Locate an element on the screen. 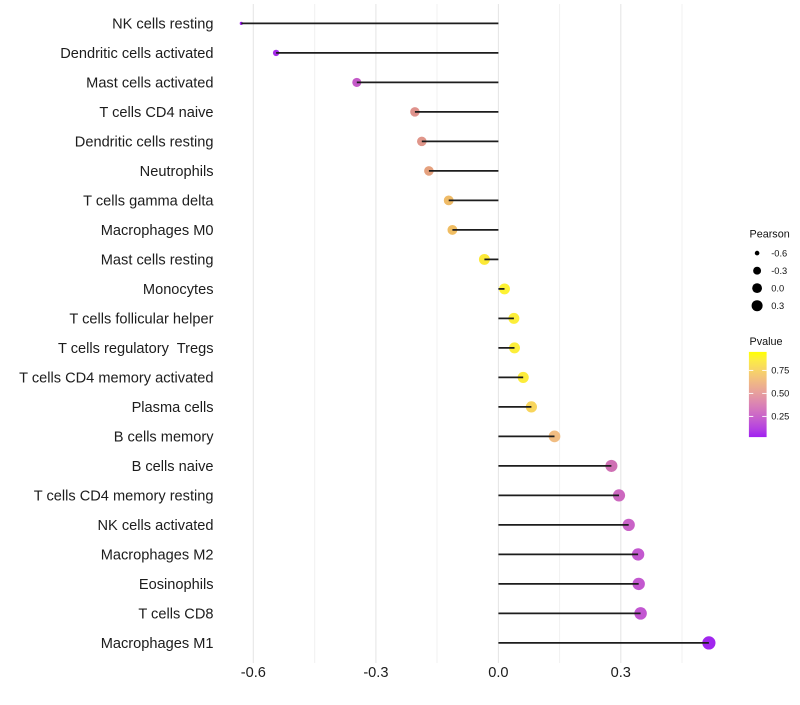  svg-text: T cells regulatory Tregs is located at coordinates (135, 349).